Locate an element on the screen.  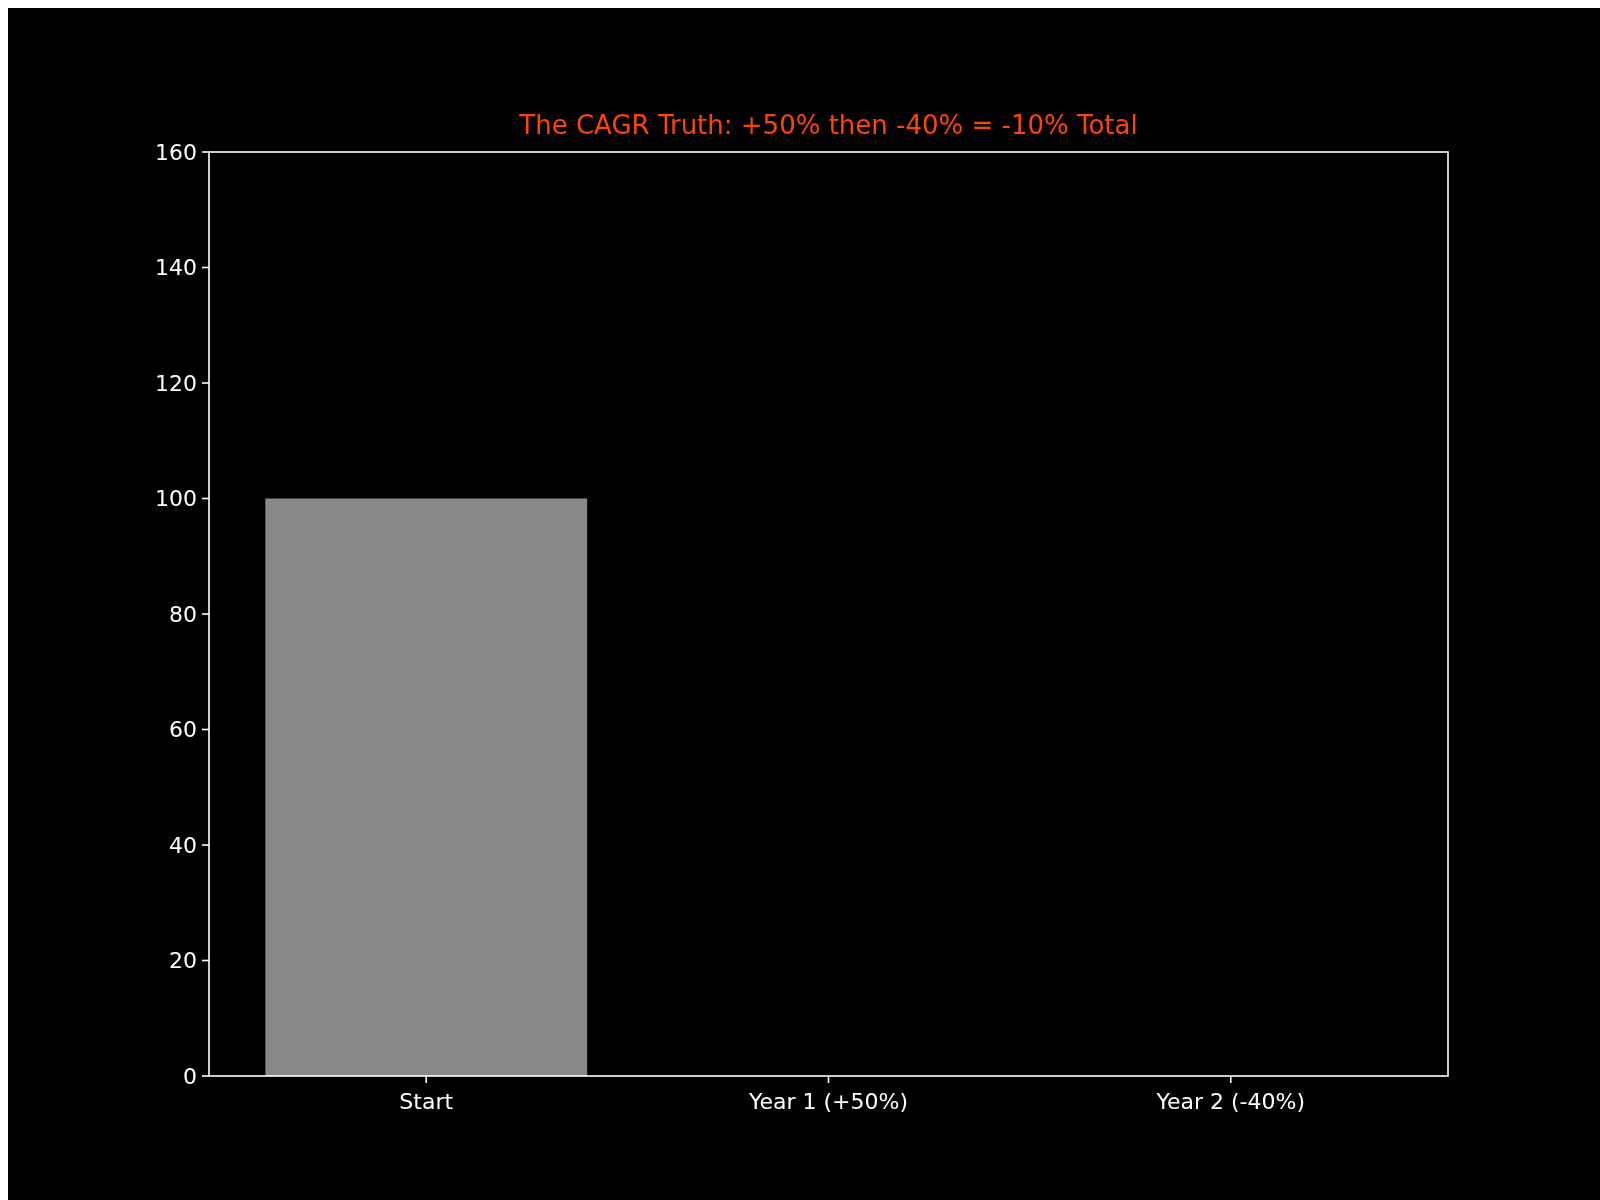
y-tick-label: 120 is located at coordinates (176, 383).